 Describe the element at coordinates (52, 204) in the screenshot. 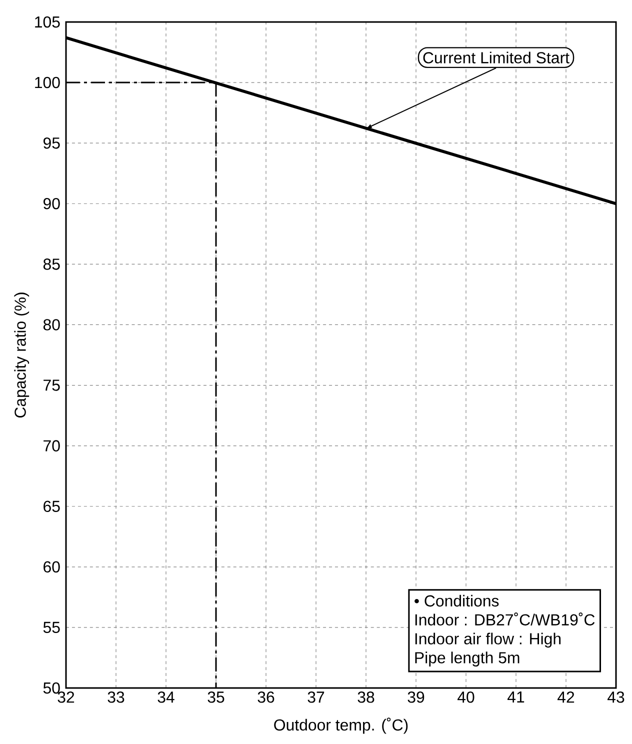

I see `y-tick-label: 90` at that location.